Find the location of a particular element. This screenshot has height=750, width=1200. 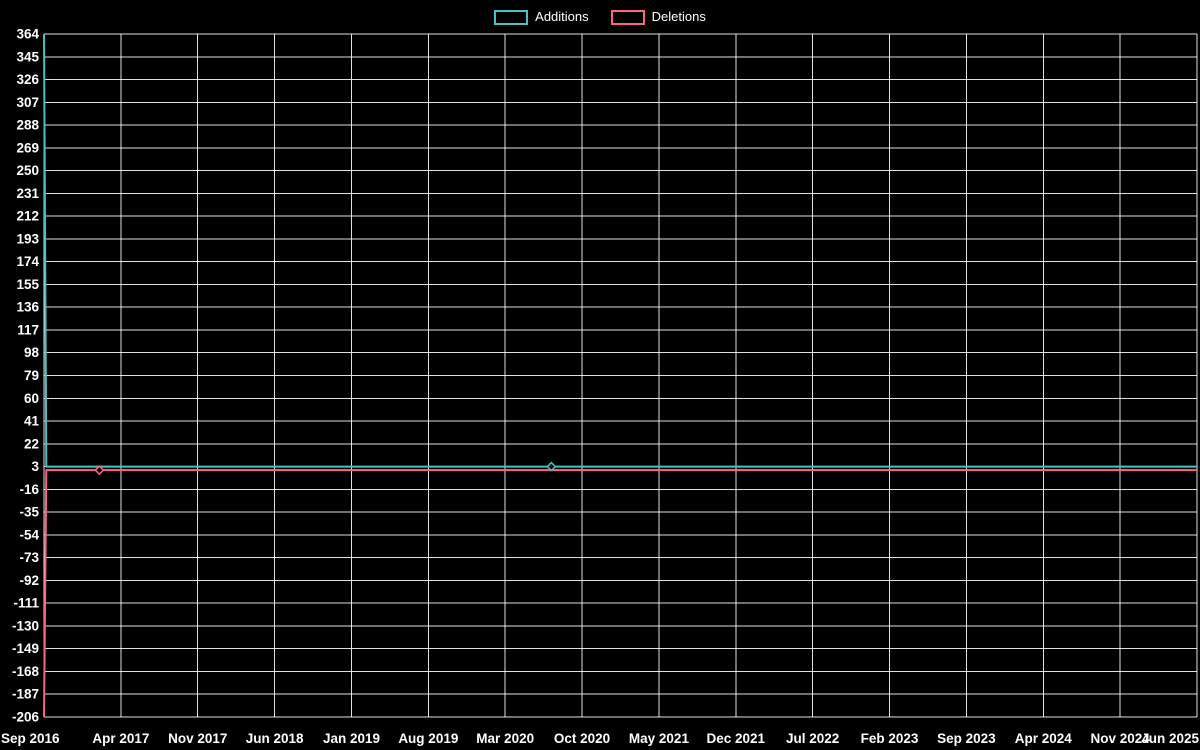

y-tick-label: -111 is located at coordinates (26, 603).